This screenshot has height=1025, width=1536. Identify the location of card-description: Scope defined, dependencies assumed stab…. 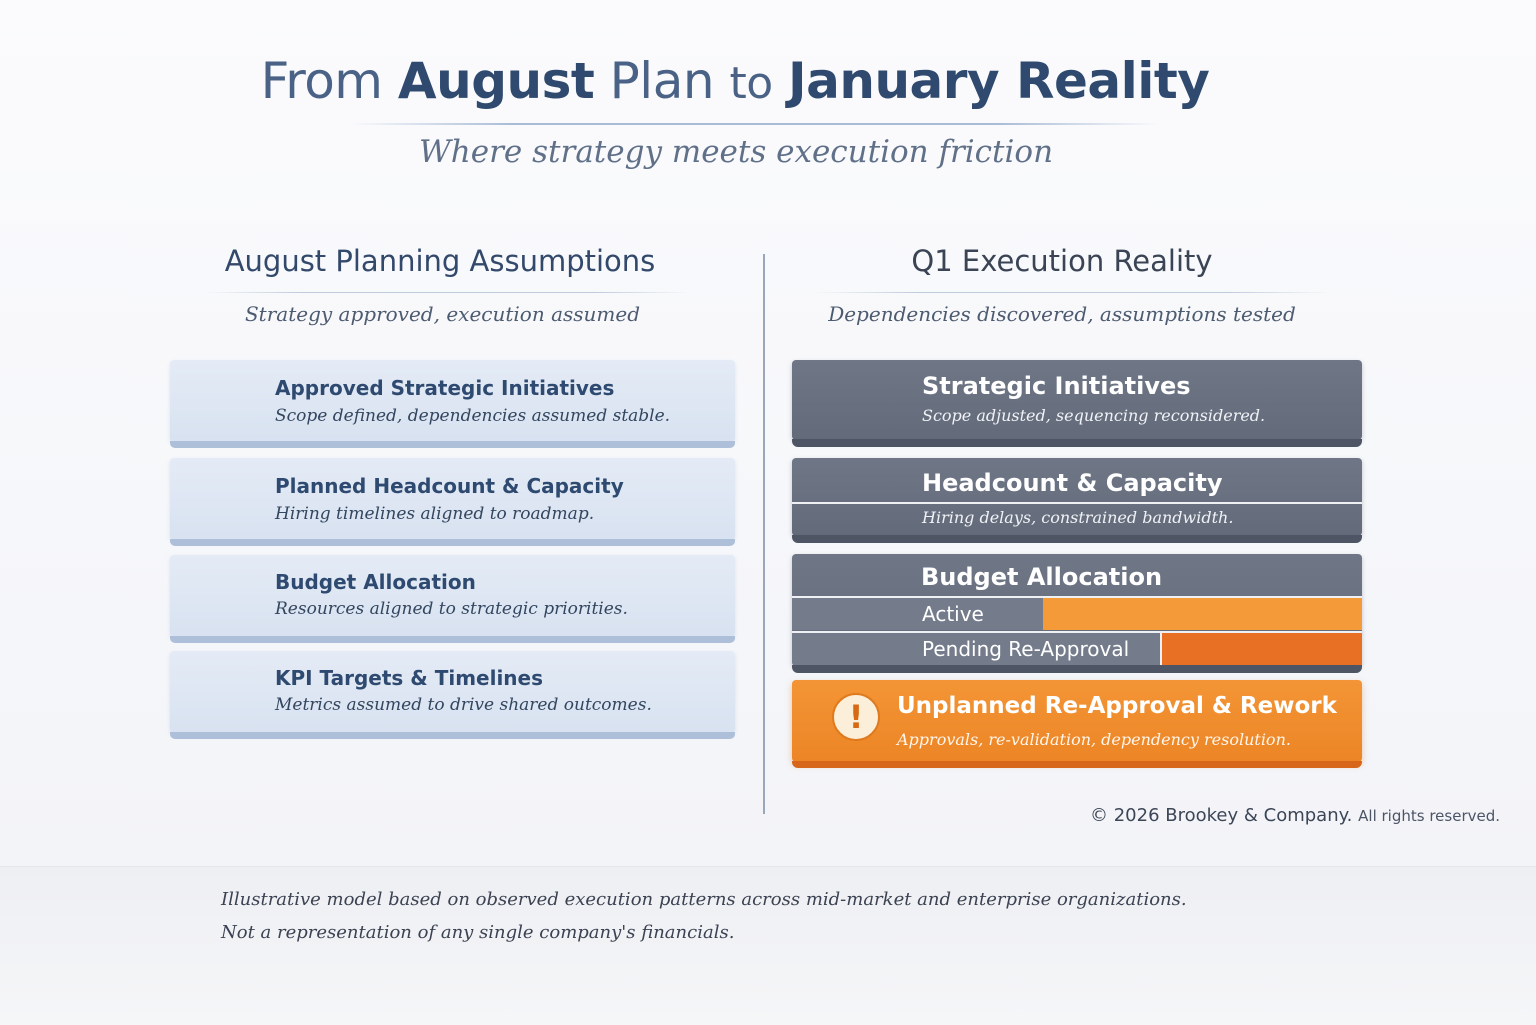
(473, 416).